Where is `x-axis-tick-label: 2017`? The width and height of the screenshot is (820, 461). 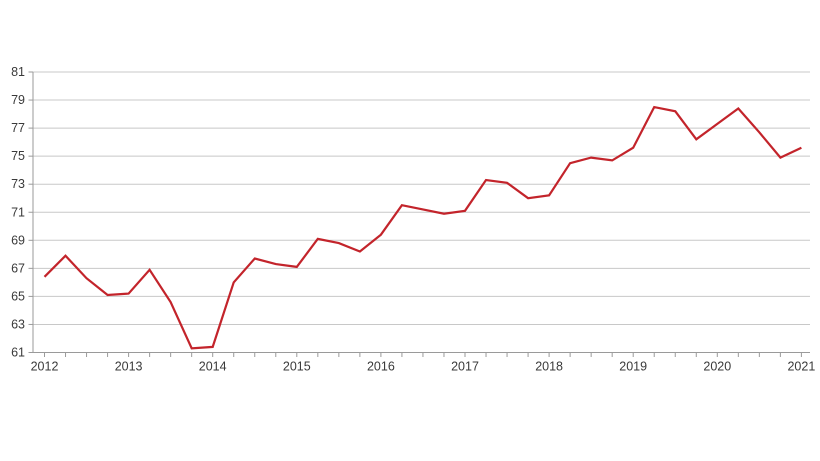 x-axis-tick-label: 2017 is located at coordinates (465, 367).